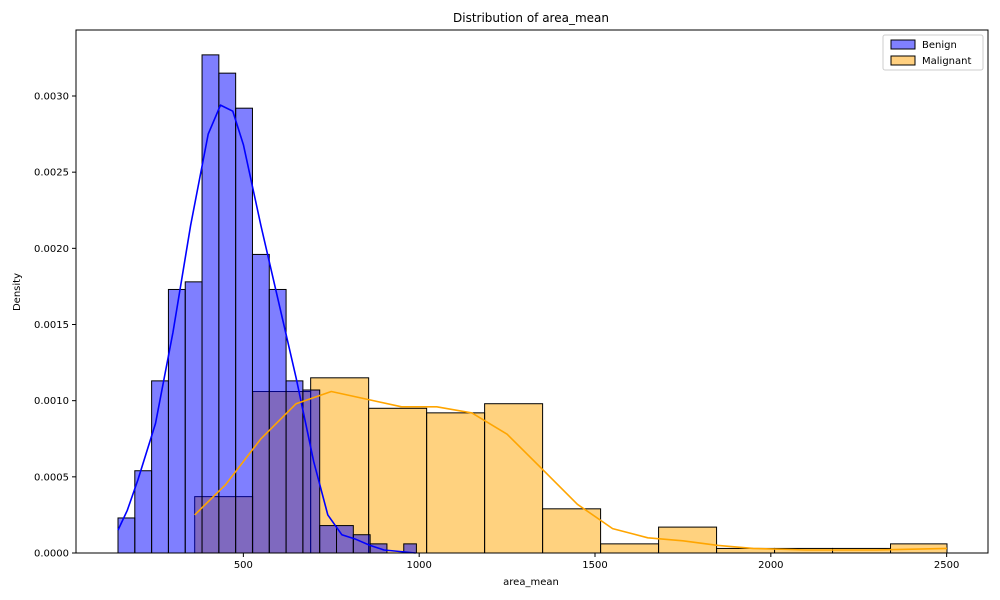 The width and height of the screenshot is (1000, 600). Describe the element at coordinates (418, 565) in the screenshot. I see `x-tick-label: 1000` at that location.